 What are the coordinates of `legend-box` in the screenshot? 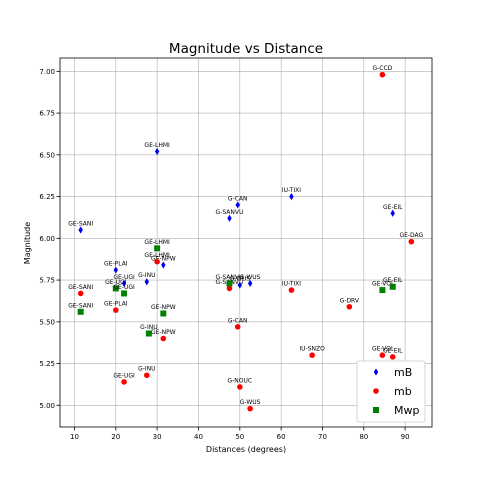 It's located at (391, 391).